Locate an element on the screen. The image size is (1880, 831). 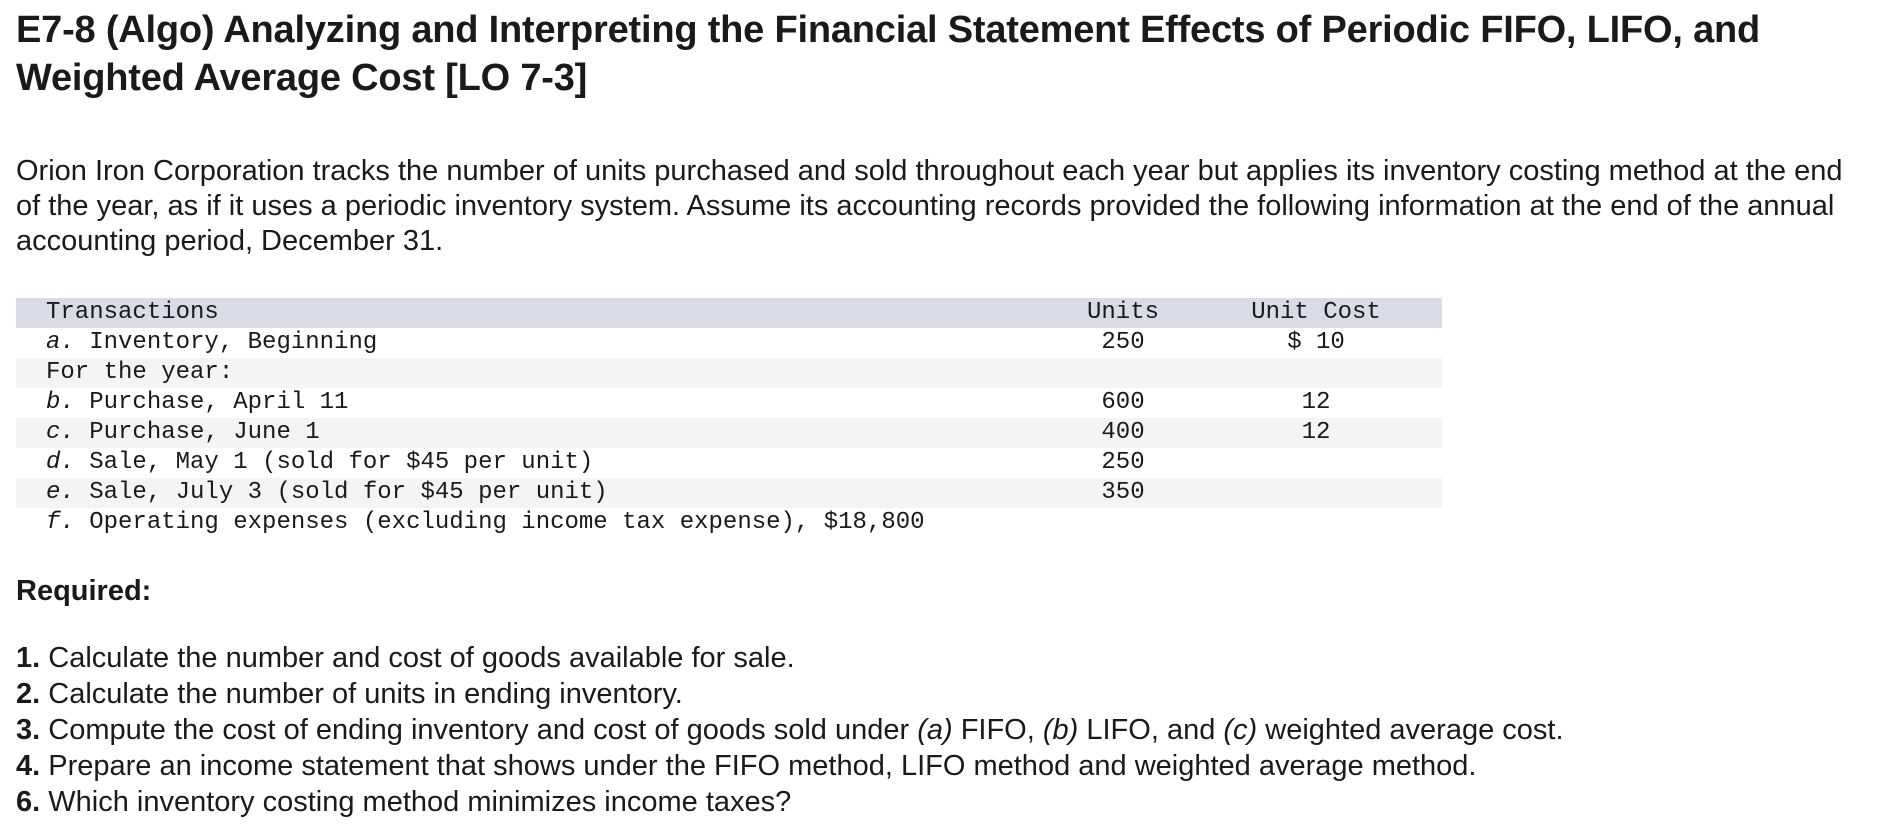
row-units: 350 is located at coordinates (1123, 492).